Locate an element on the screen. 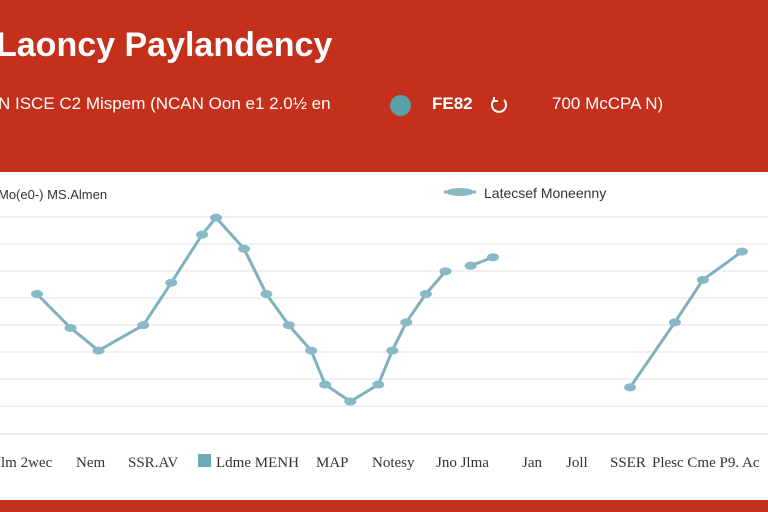 The height and width of the screenshot is (512, 768). x-tick-label: Plesc Cme P9. Ac is located at coordinates (706, 463).